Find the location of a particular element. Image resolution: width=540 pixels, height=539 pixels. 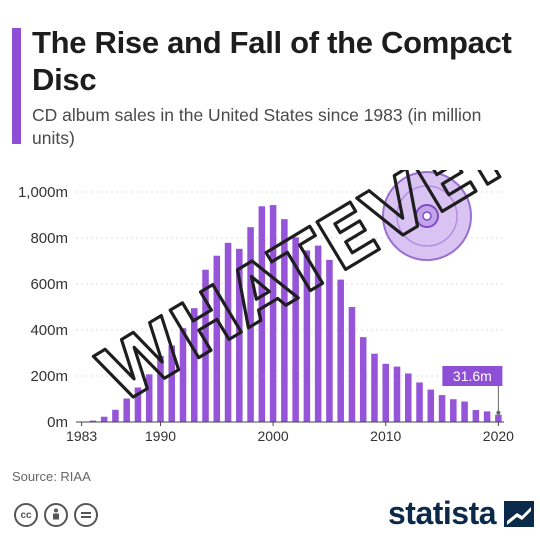

bar-1996 is located at coordinates (228, 332).